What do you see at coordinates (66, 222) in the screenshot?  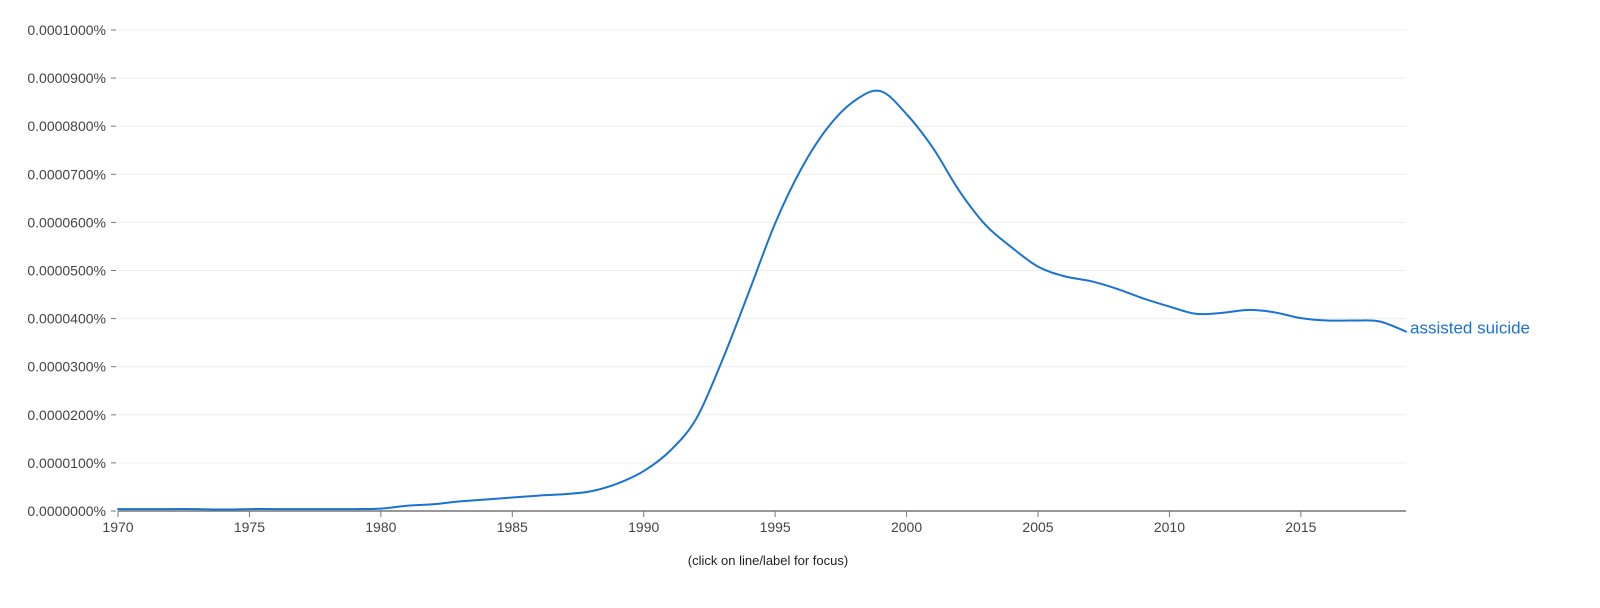 I see `y-tick-label: 0.0000600%` at bounding box center [66, 222].